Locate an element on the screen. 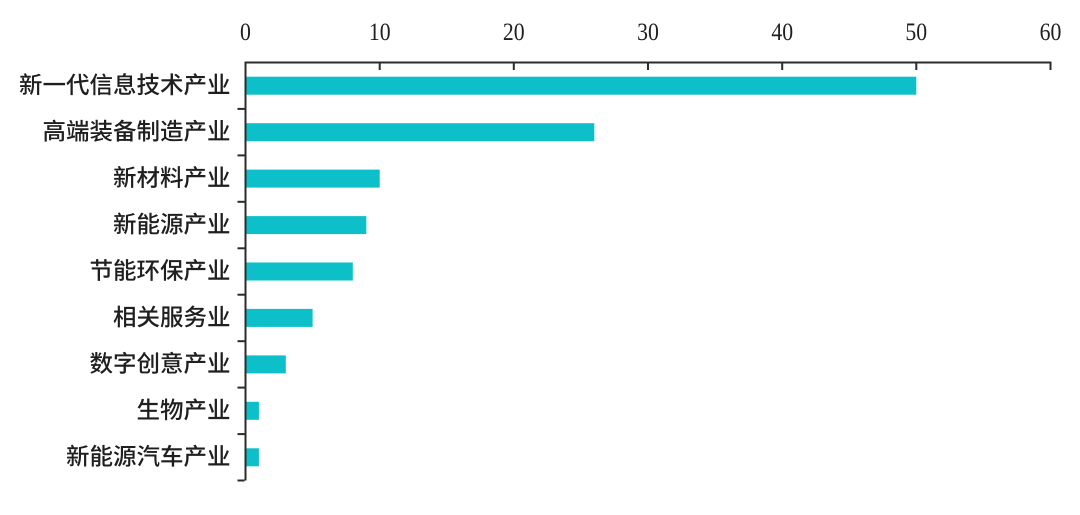 Image resolution: width=1080 pixels, height=515 pixels. svg-text: 40 is located at coordinates (782, 33).